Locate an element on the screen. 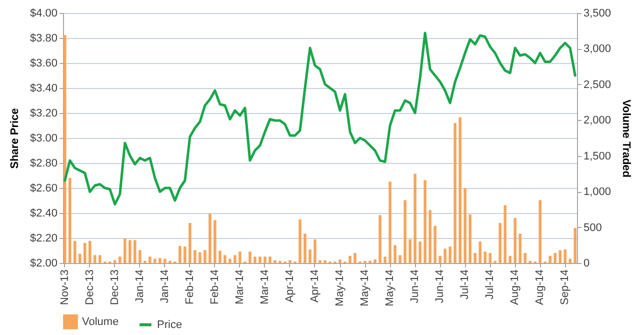  y2-axis-title: Volume Traded is located at coordinates (626, 138).